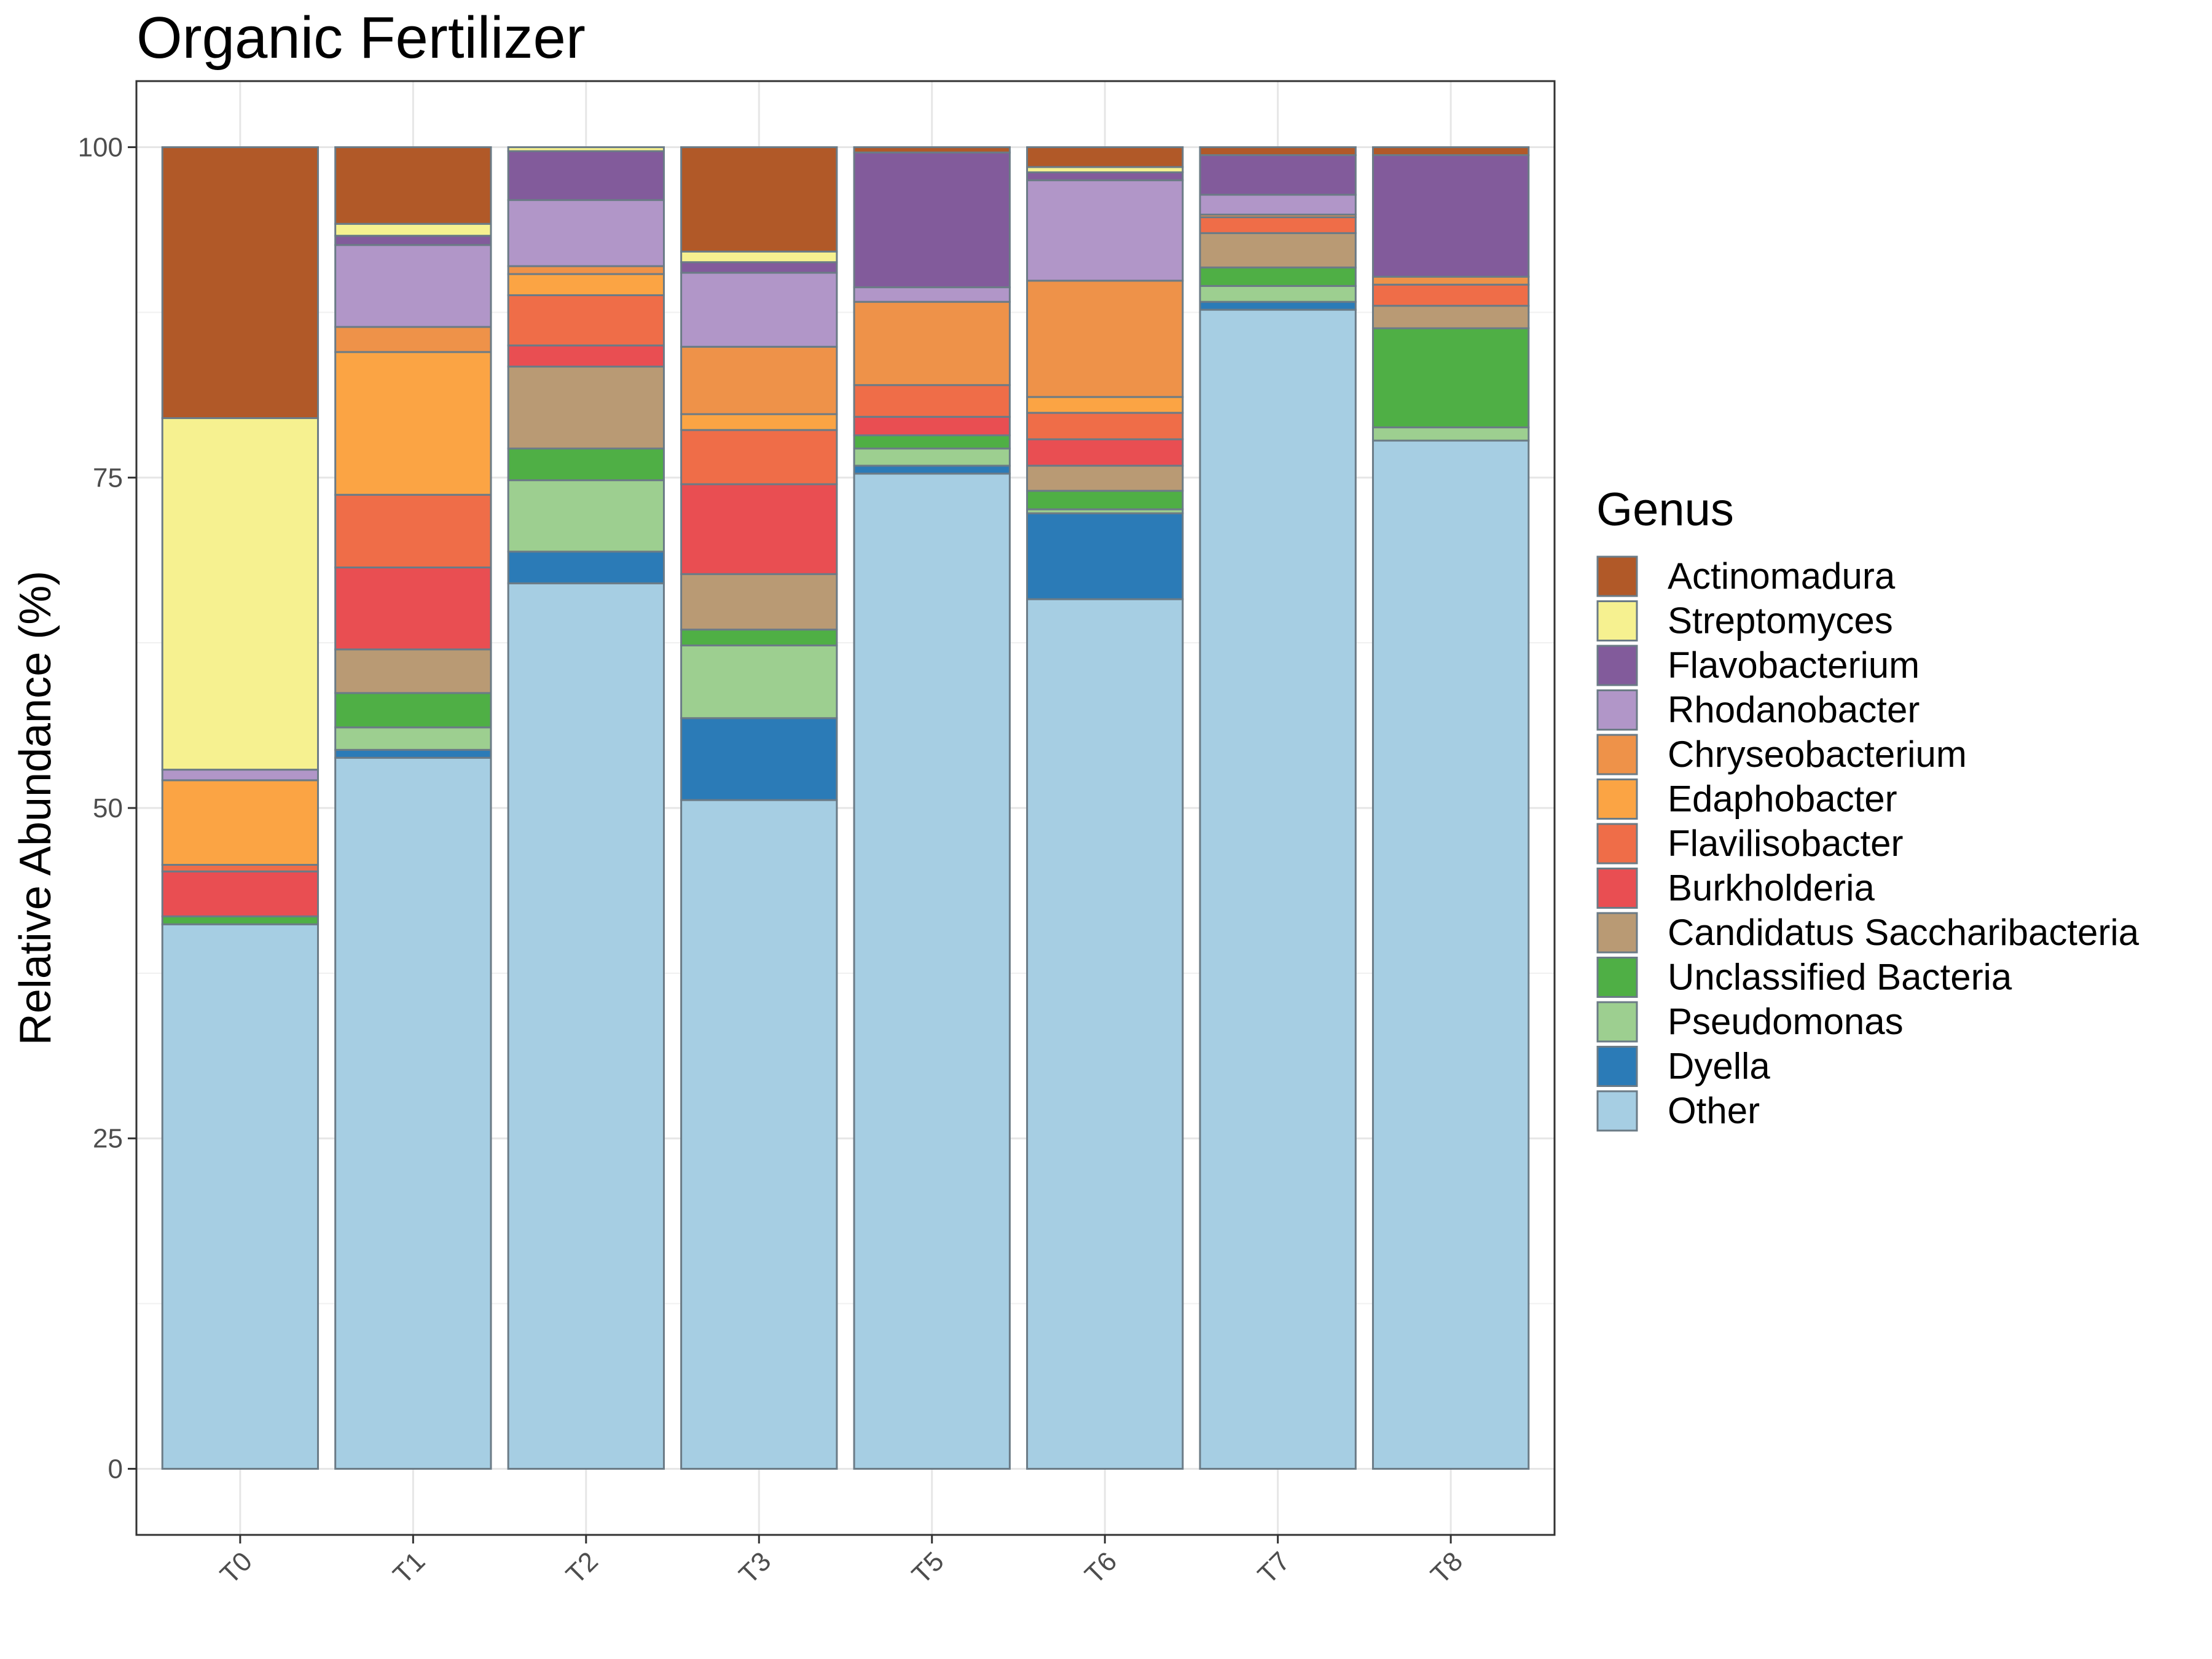 This screenshot has height=1659, width=2212. What do you see at coordinates (413, 671) in the screenshot?
I see `bar-segment-t1-candidatus-saccharibacteria` at bounding box center [413, 671].